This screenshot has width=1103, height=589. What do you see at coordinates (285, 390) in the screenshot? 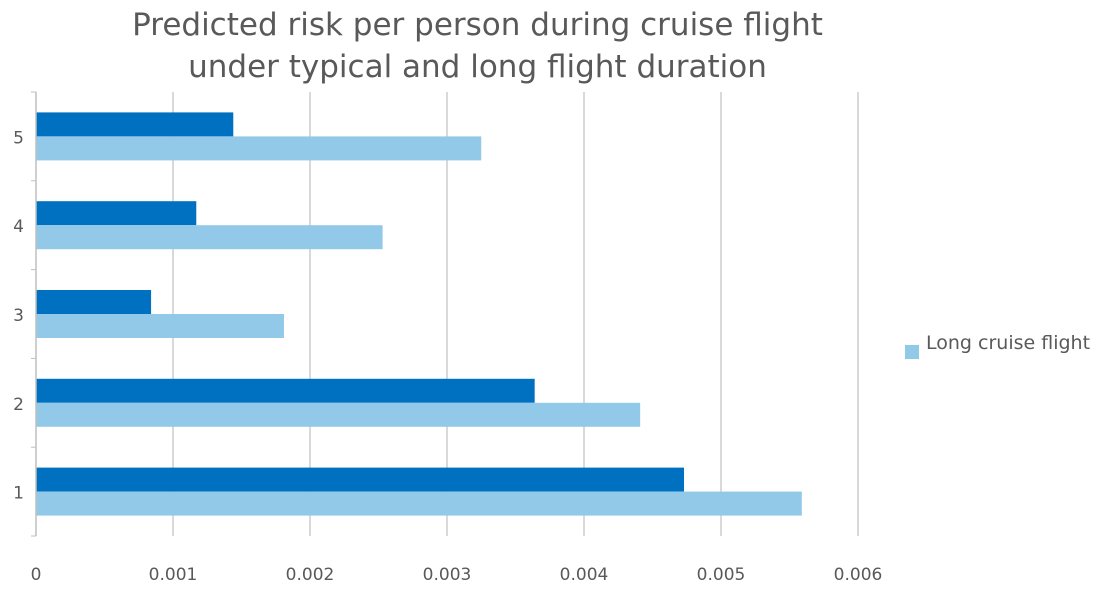
I see `bar-series1-cat2` at bounding box center [285, 390].